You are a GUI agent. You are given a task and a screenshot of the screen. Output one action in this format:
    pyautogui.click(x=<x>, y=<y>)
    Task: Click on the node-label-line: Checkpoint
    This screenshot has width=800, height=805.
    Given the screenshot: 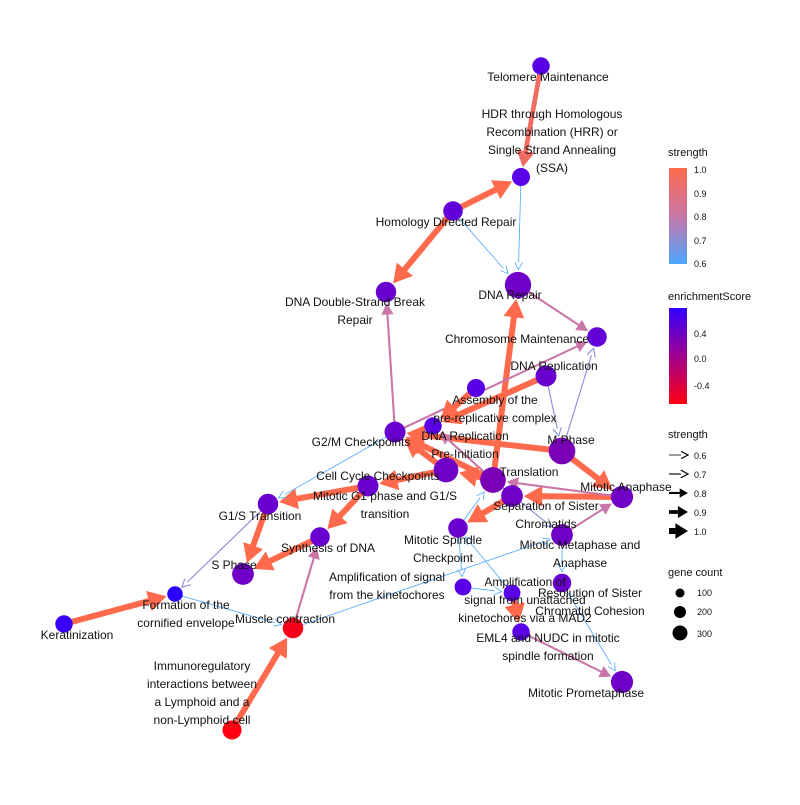 What is the action you would take?
    pyautogui.click(x=443, y=558)
    